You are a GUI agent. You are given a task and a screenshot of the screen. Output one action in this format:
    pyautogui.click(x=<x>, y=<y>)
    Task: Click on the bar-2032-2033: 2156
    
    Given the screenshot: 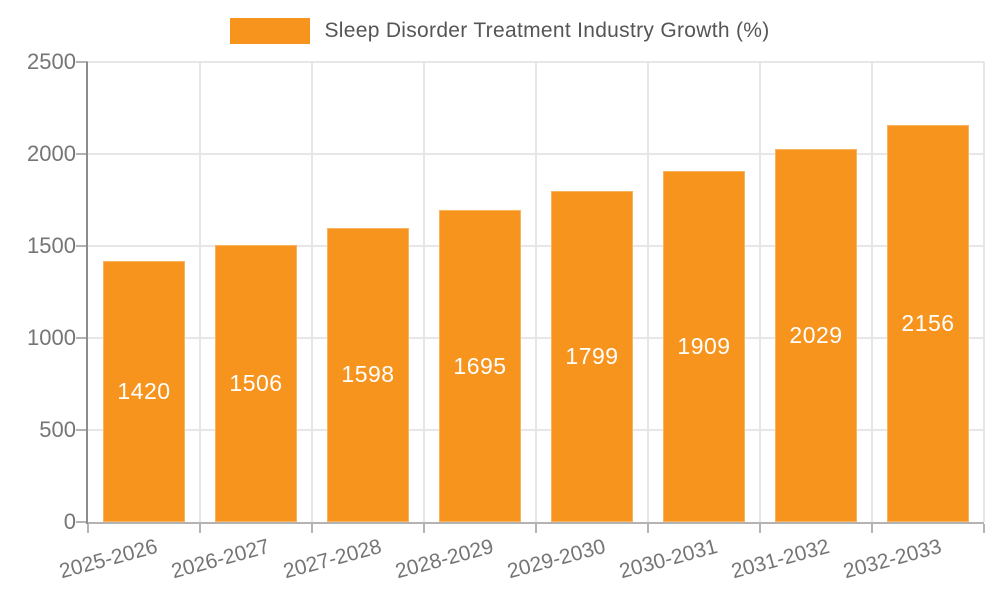 What is the action you would take?
    pyautogui.click(x=928, y=323)
    